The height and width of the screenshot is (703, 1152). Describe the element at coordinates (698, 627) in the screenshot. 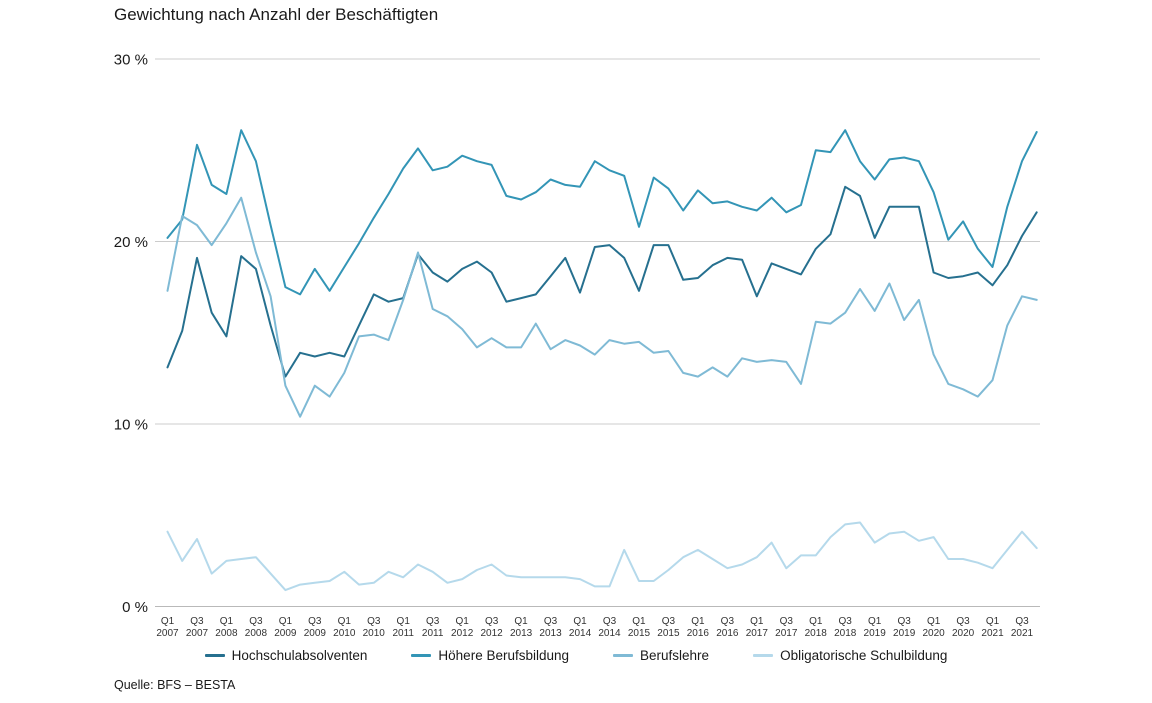

I see `x-tick-label: Q1 2016` at that location.